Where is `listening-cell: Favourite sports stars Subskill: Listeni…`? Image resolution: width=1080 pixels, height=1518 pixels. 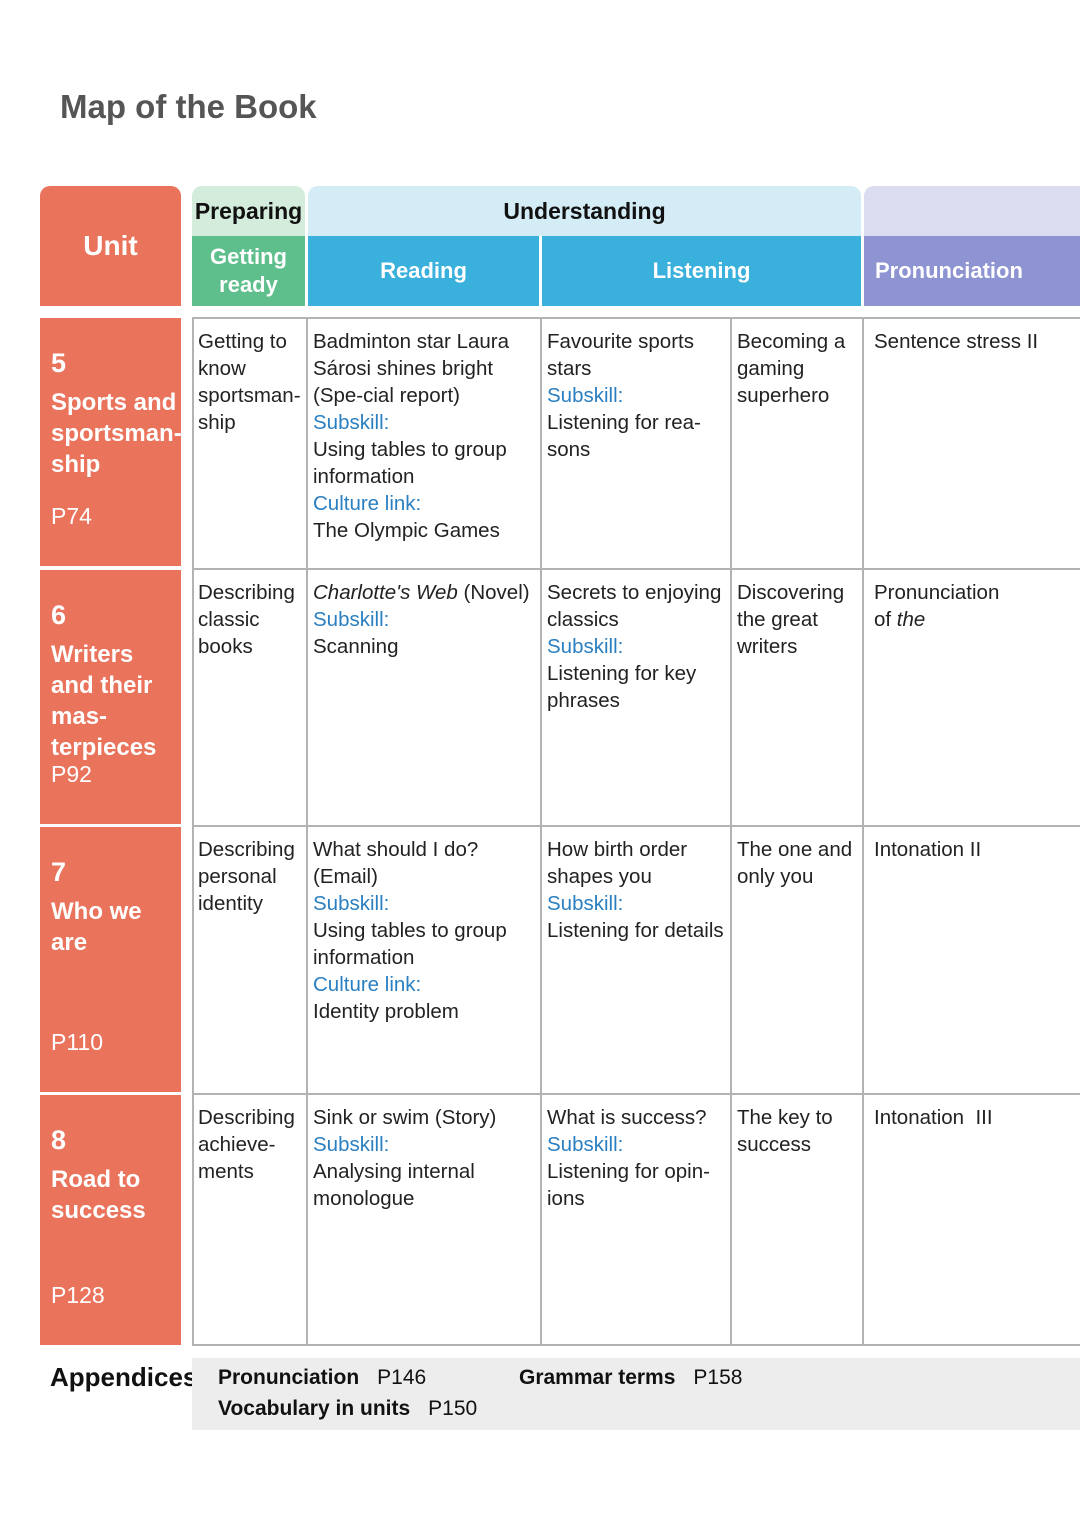
listening-cell: Favourite sports stars Subskill: Listeni… is located at coordinates (635, 390).